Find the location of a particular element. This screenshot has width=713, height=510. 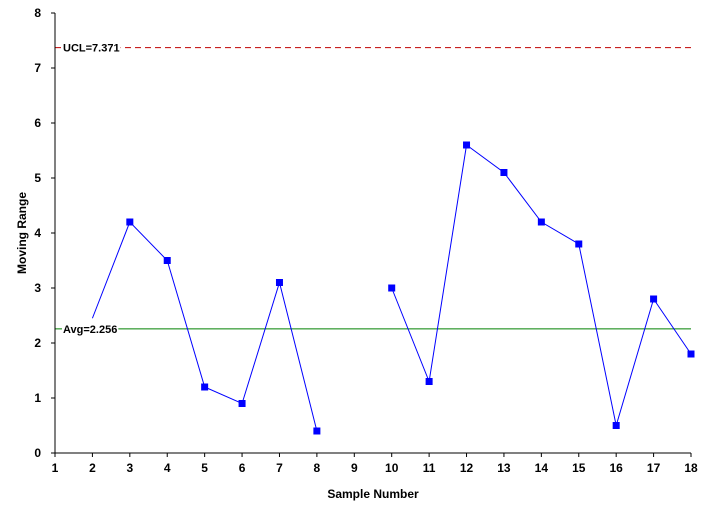

x-tick-label: 18 is located at coordinates (691, 468).